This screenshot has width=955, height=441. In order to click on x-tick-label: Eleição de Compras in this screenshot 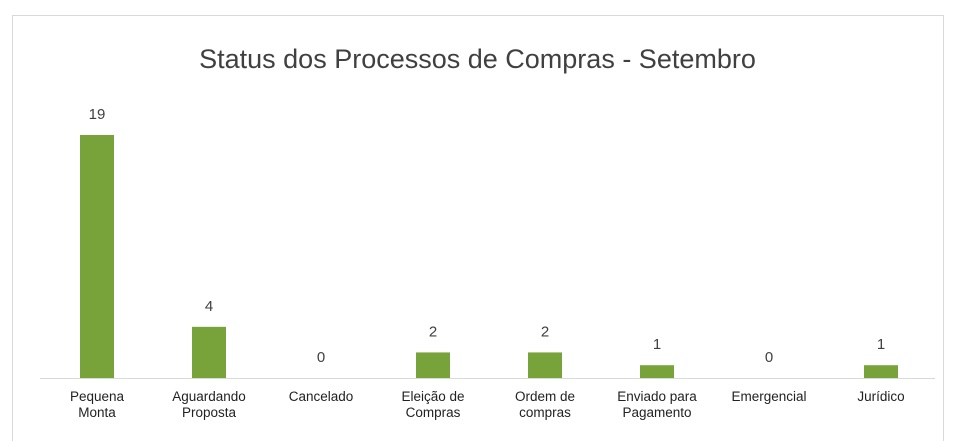, I will do `click(433, 404)`.